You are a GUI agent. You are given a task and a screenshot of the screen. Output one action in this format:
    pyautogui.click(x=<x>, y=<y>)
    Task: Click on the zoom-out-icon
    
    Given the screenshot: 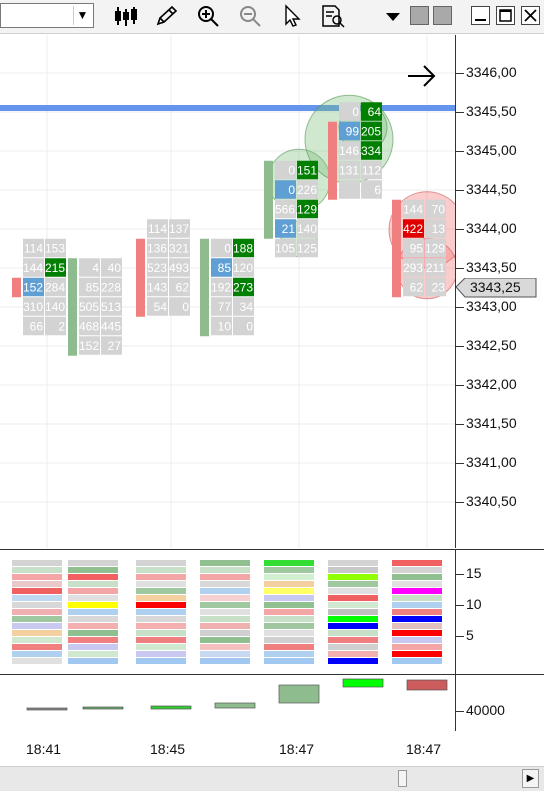 What is the action you would take?
    pyautogui.click(x=251, y=16)
    